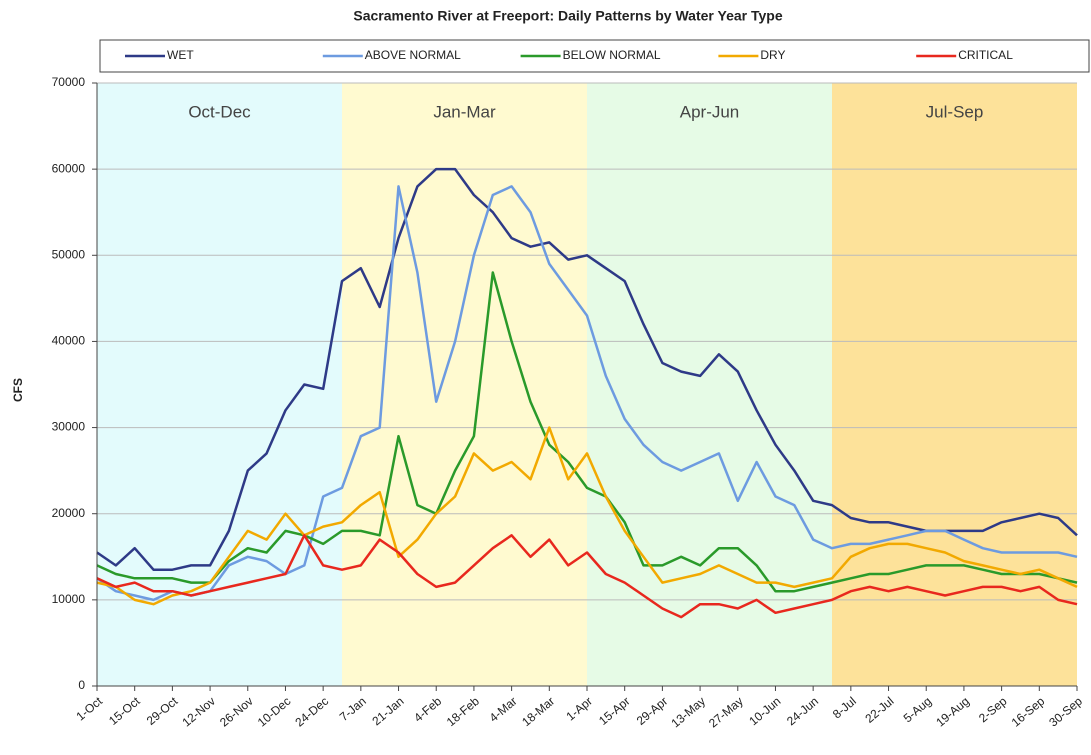 This screenshot has width=1091, height=755. I want to click on x-tick-label: 12-Nov, so click(198, 712).